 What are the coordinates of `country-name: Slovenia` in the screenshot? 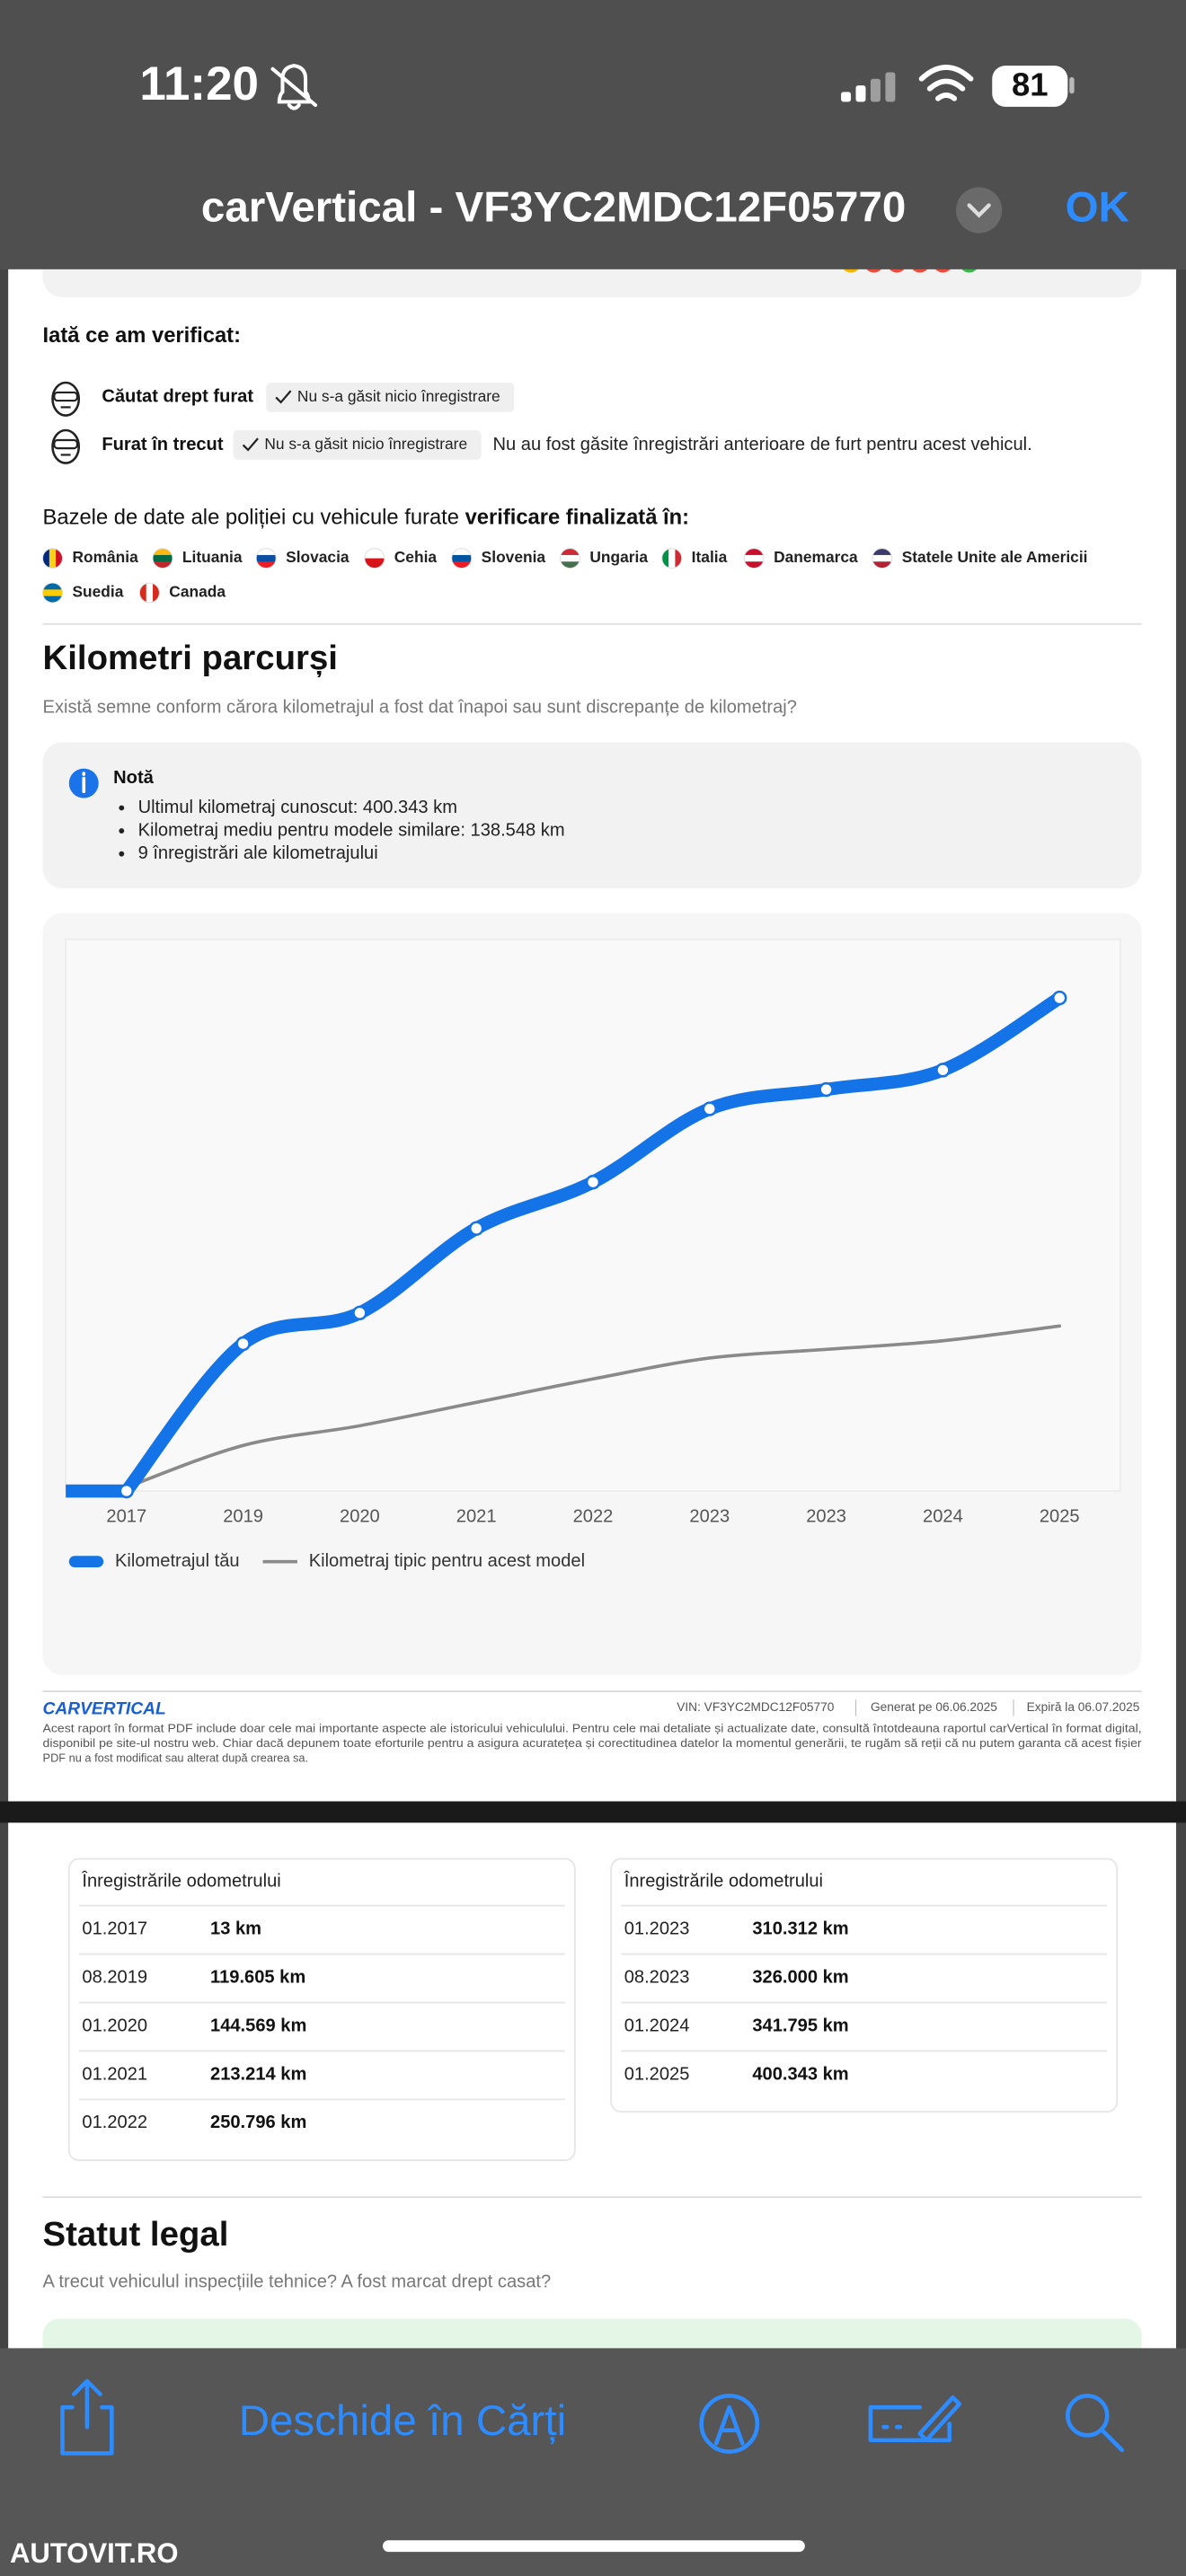 It's located at (514, 557).